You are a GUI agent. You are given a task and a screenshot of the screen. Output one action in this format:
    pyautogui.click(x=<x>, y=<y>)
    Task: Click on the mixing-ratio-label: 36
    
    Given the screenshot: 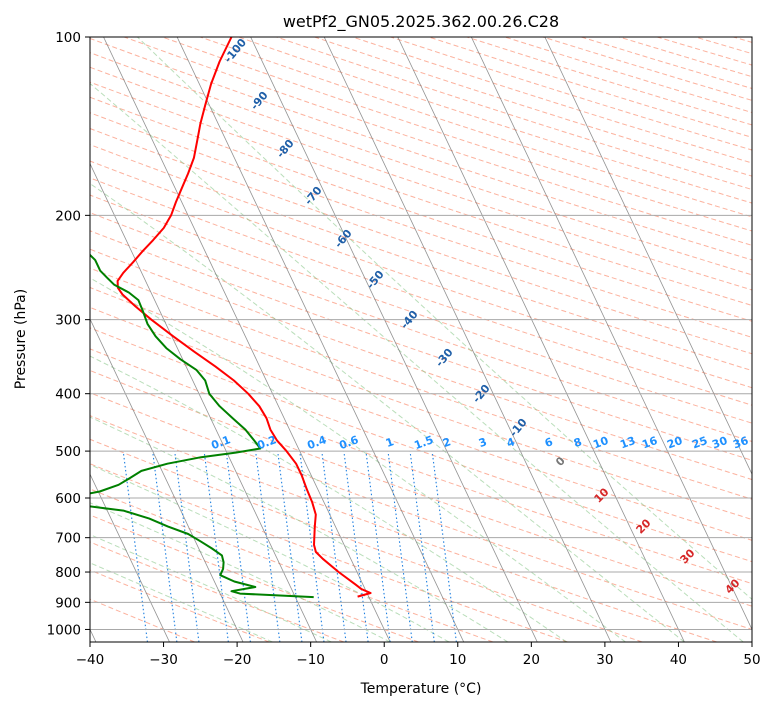 What is the action you would take?
    pyautogui.click(x=740, y=443)
    